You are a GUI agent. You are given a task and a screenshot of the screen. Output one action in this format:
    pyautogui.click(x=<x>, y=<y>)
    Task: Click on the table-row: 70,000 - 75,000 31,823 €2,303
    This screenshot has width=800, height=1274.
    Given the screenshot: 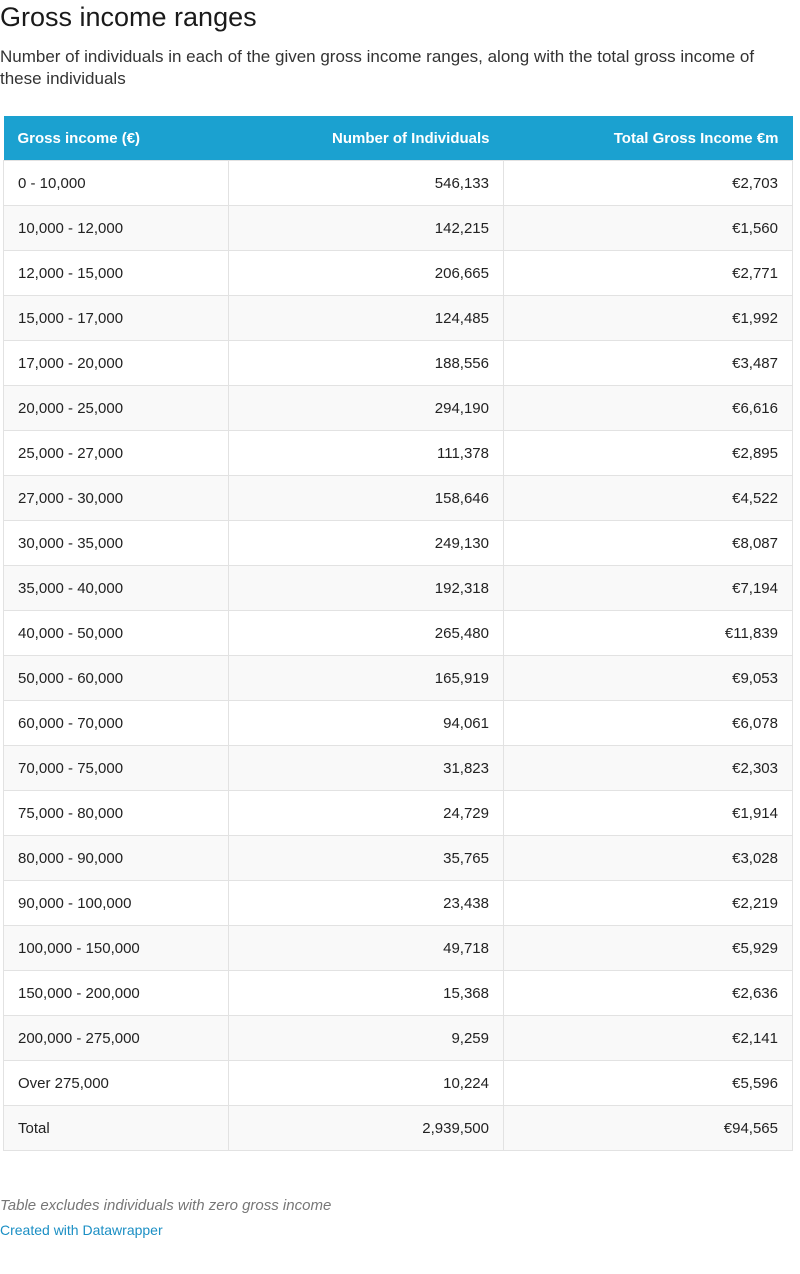 What is the action you would take?
    pyautogui.click(x=398, y=768)
    